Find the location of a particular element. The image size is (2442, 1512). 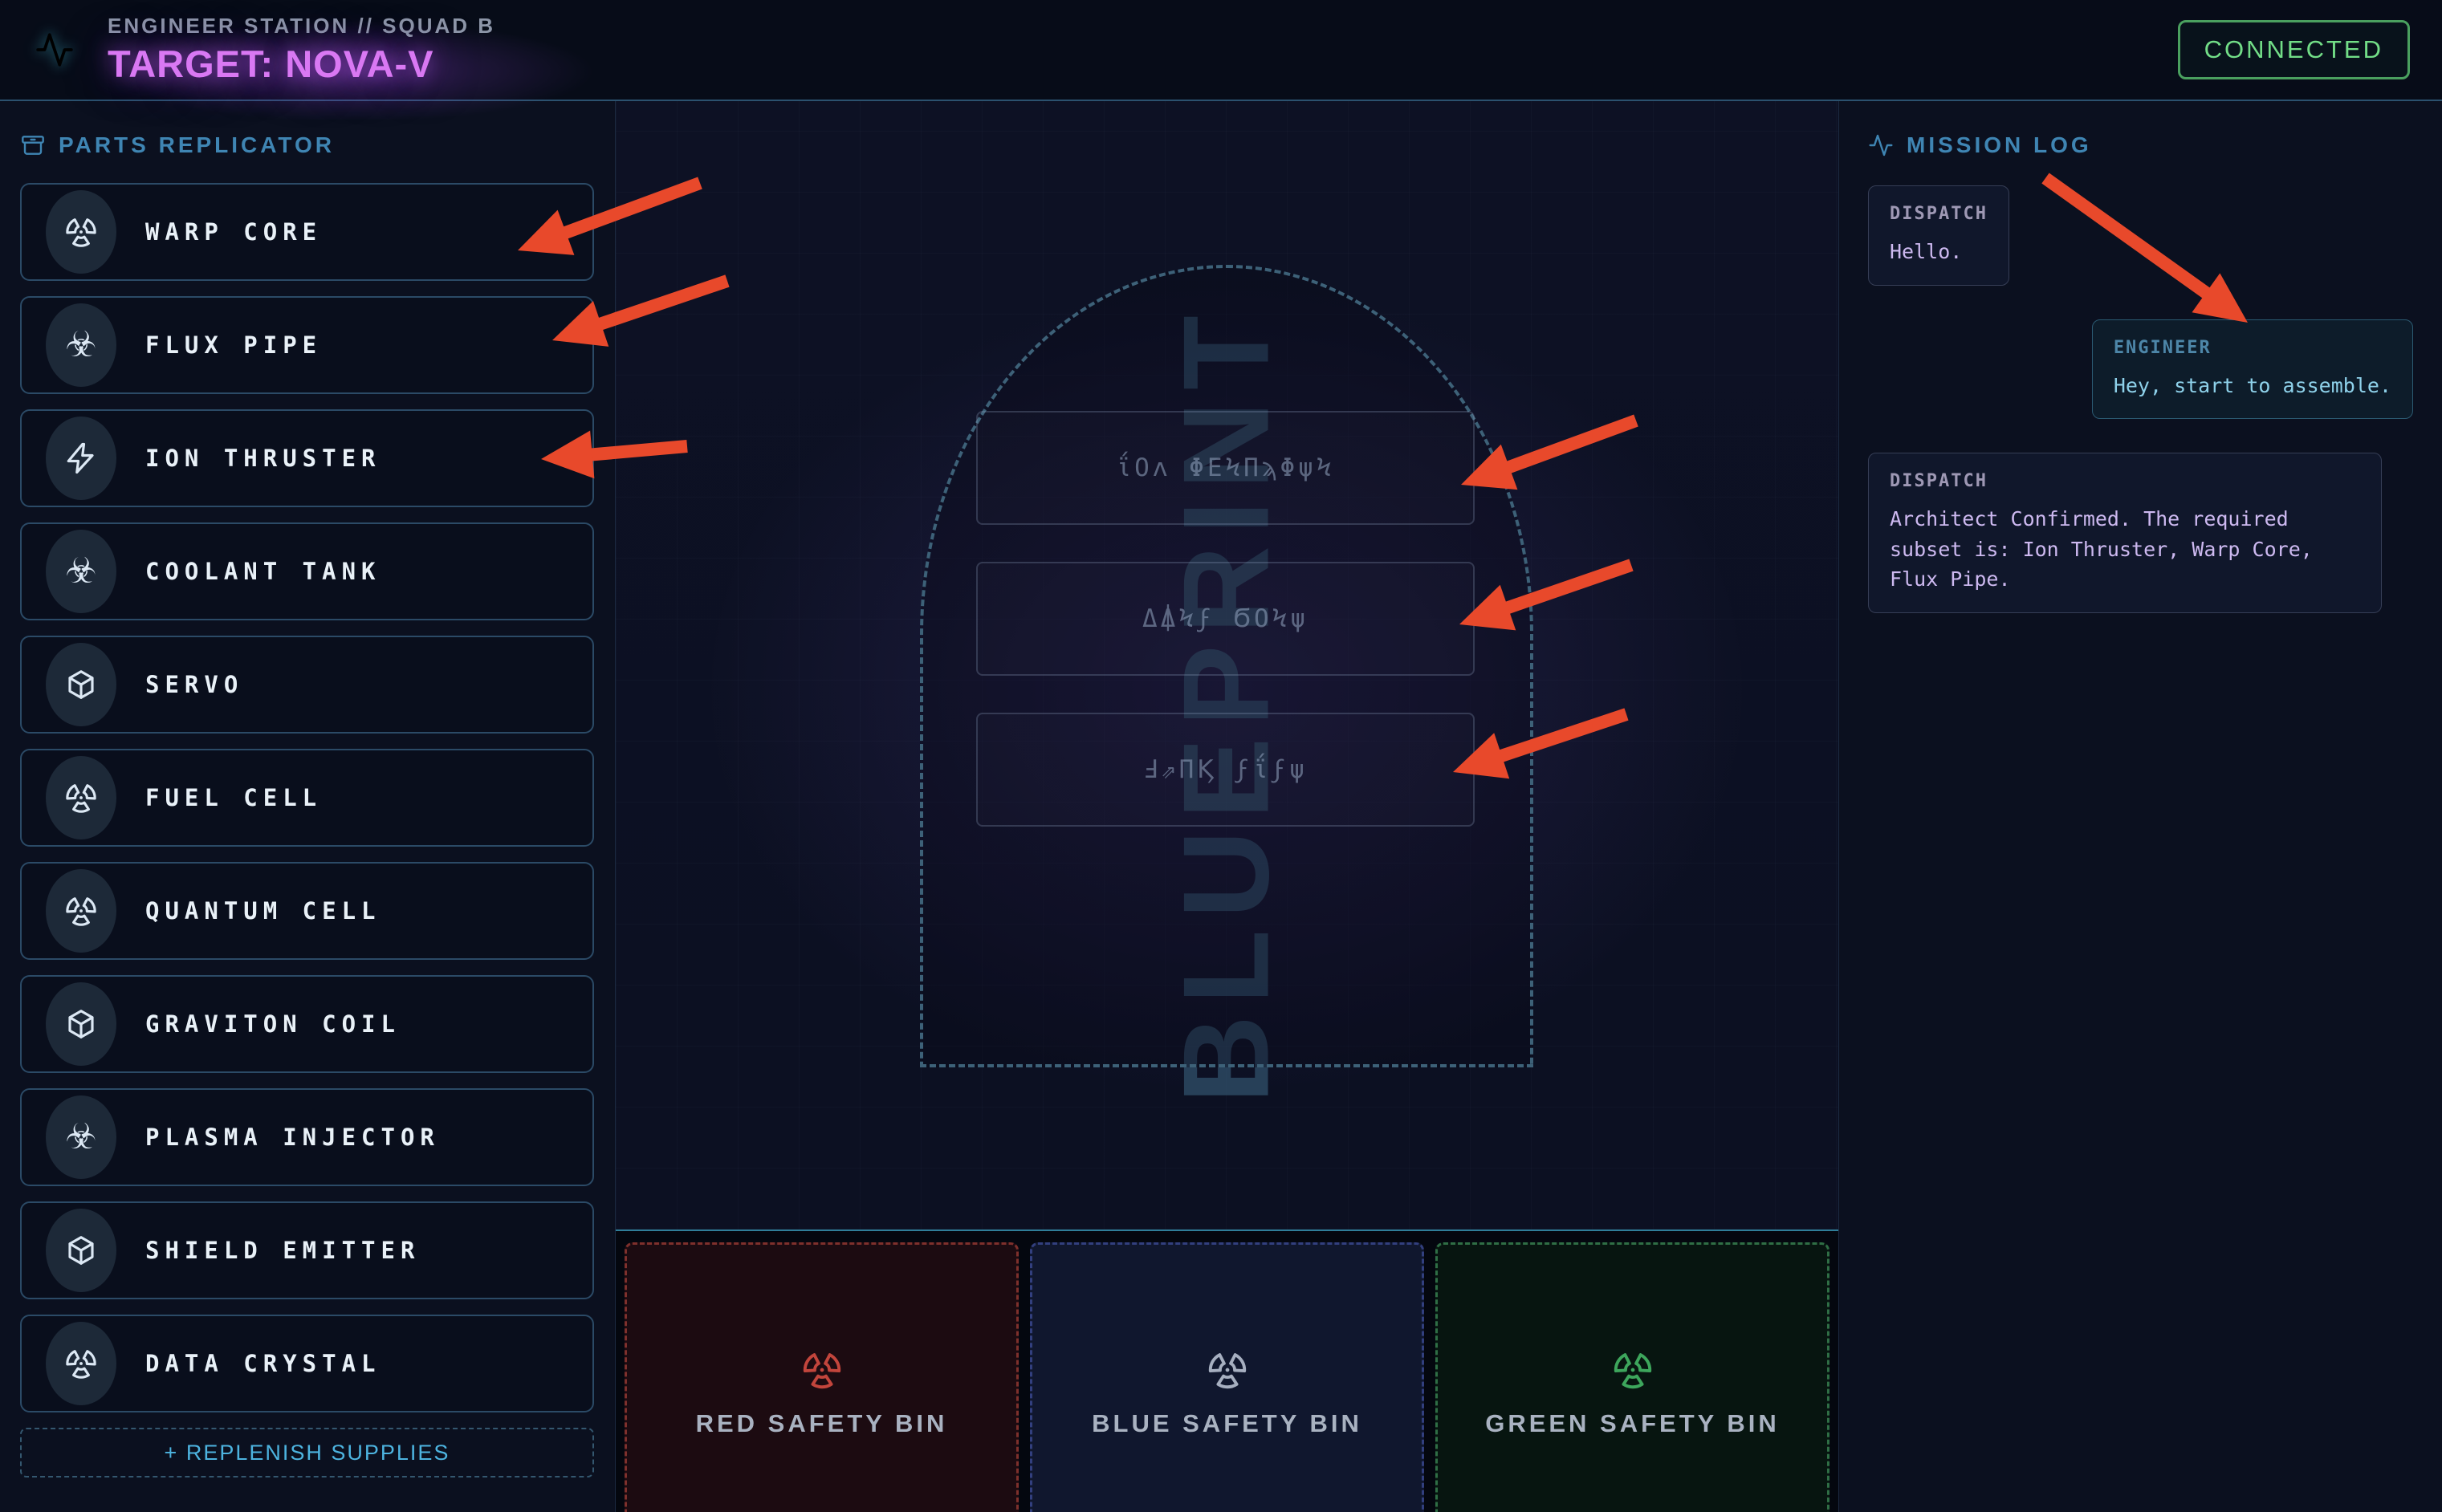

slot-glyph-text: Δ⍋Ϟϝ ϬΟϞψ is located at coordinates (1225, 618).